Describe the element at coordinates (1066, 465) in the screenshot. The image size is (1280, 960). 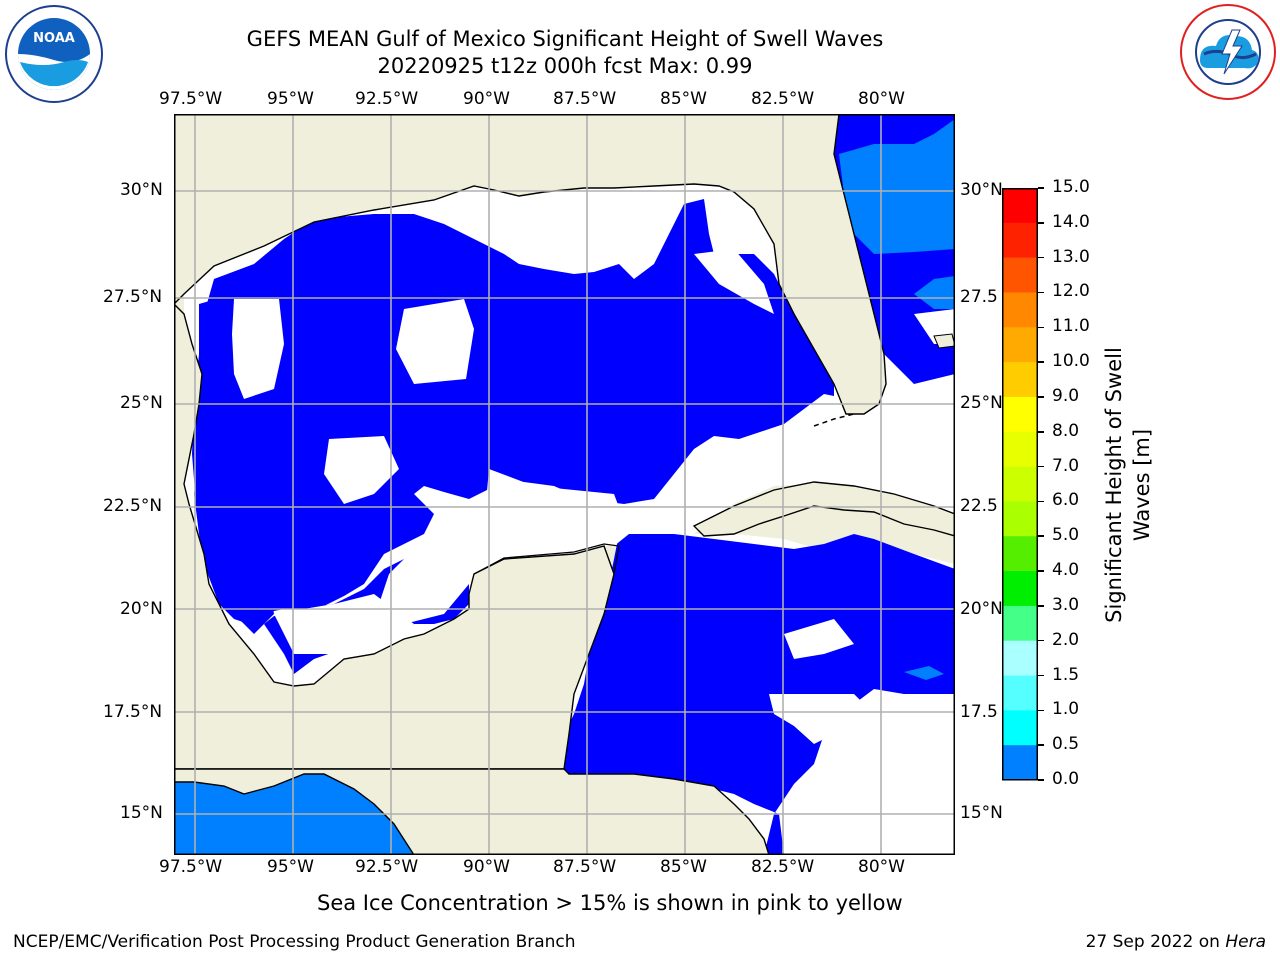
I see `colorbar-tick-label: 7.0` at that location.